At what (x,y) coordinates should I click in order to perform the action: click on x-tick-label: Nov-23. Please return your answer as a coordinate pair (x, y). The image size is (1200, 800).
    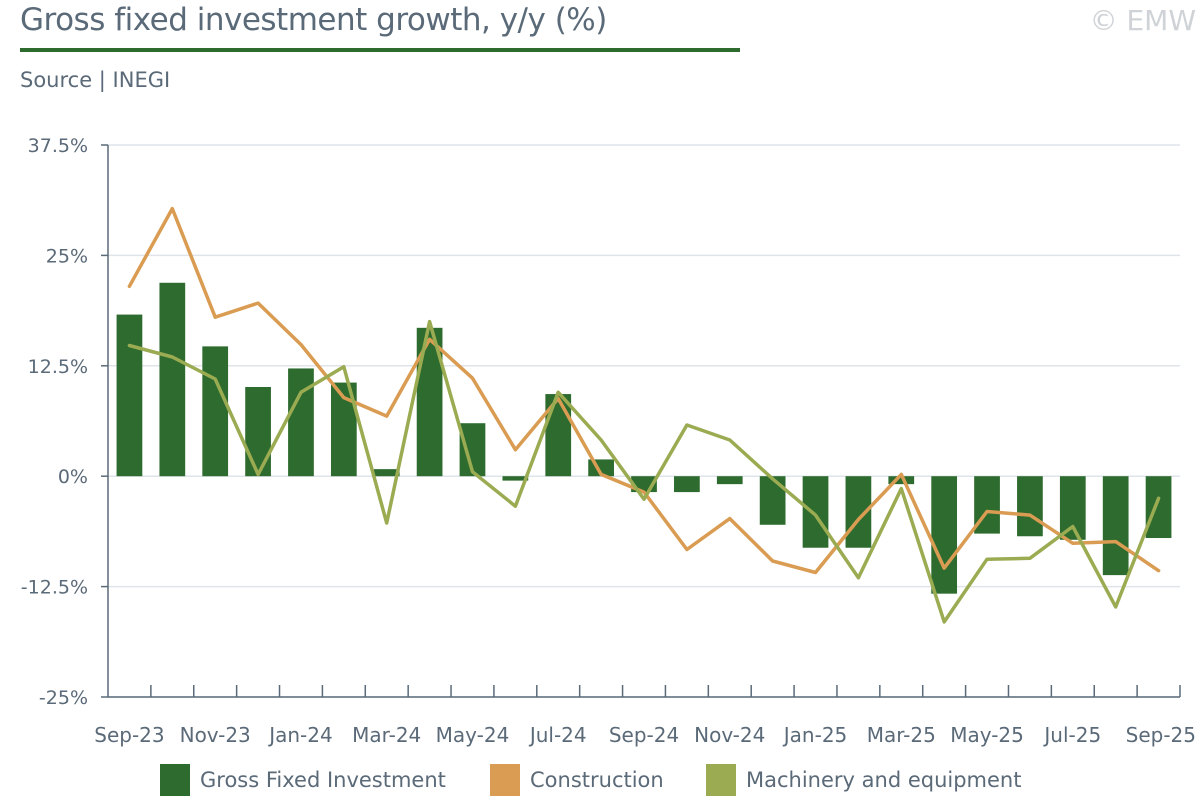
    Looking at the image, I should click on (215, 735).